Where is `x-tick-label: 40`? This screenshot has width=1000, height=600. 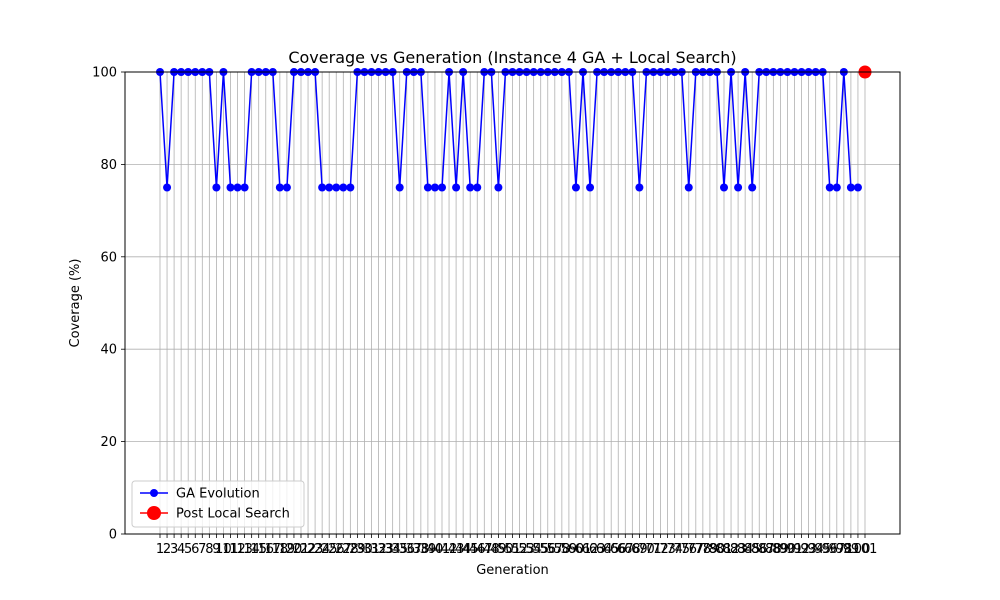
x-tick-label: 40 is located at coordinates (435, 549).